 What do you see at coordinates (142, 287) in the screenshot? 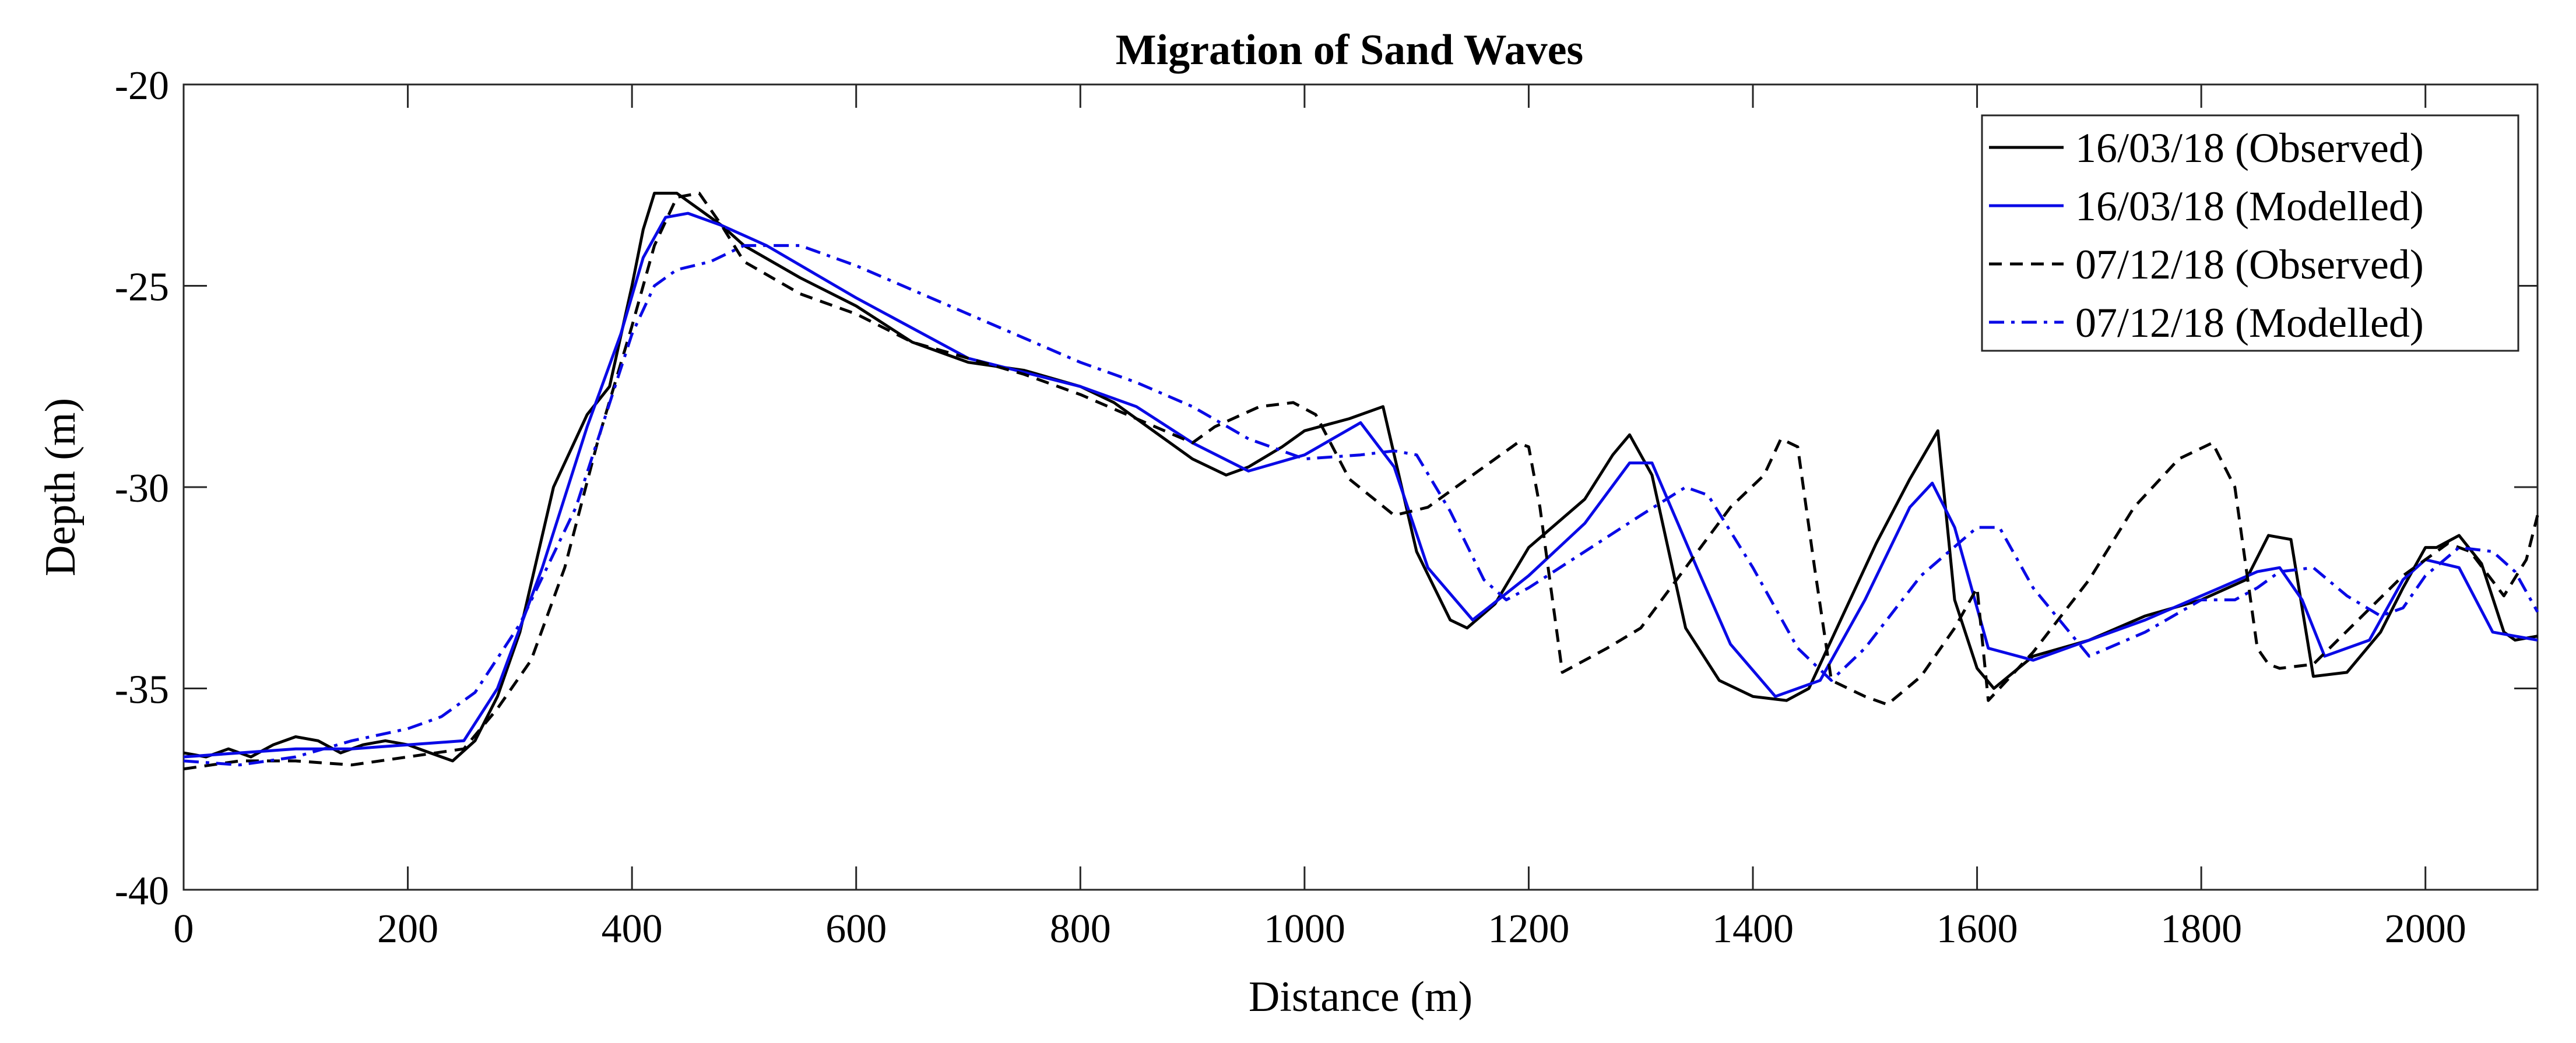
I see `y-tick-label: -25` at bounding box center [142, 287].